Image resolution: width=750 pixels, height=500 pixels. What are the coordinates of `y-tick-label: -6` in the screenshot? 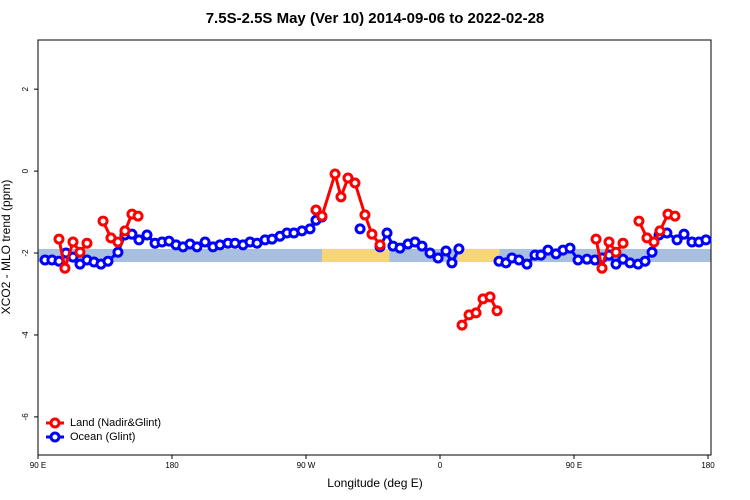 It's located at (25, 417).